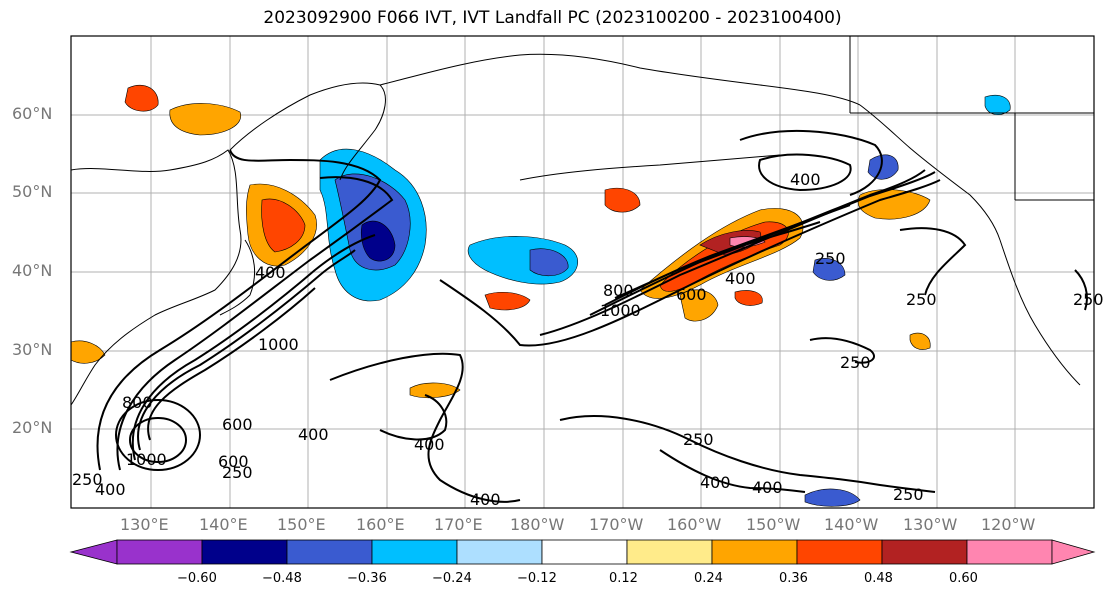  I want to click on contour-400-gulf, so click(805, 172).